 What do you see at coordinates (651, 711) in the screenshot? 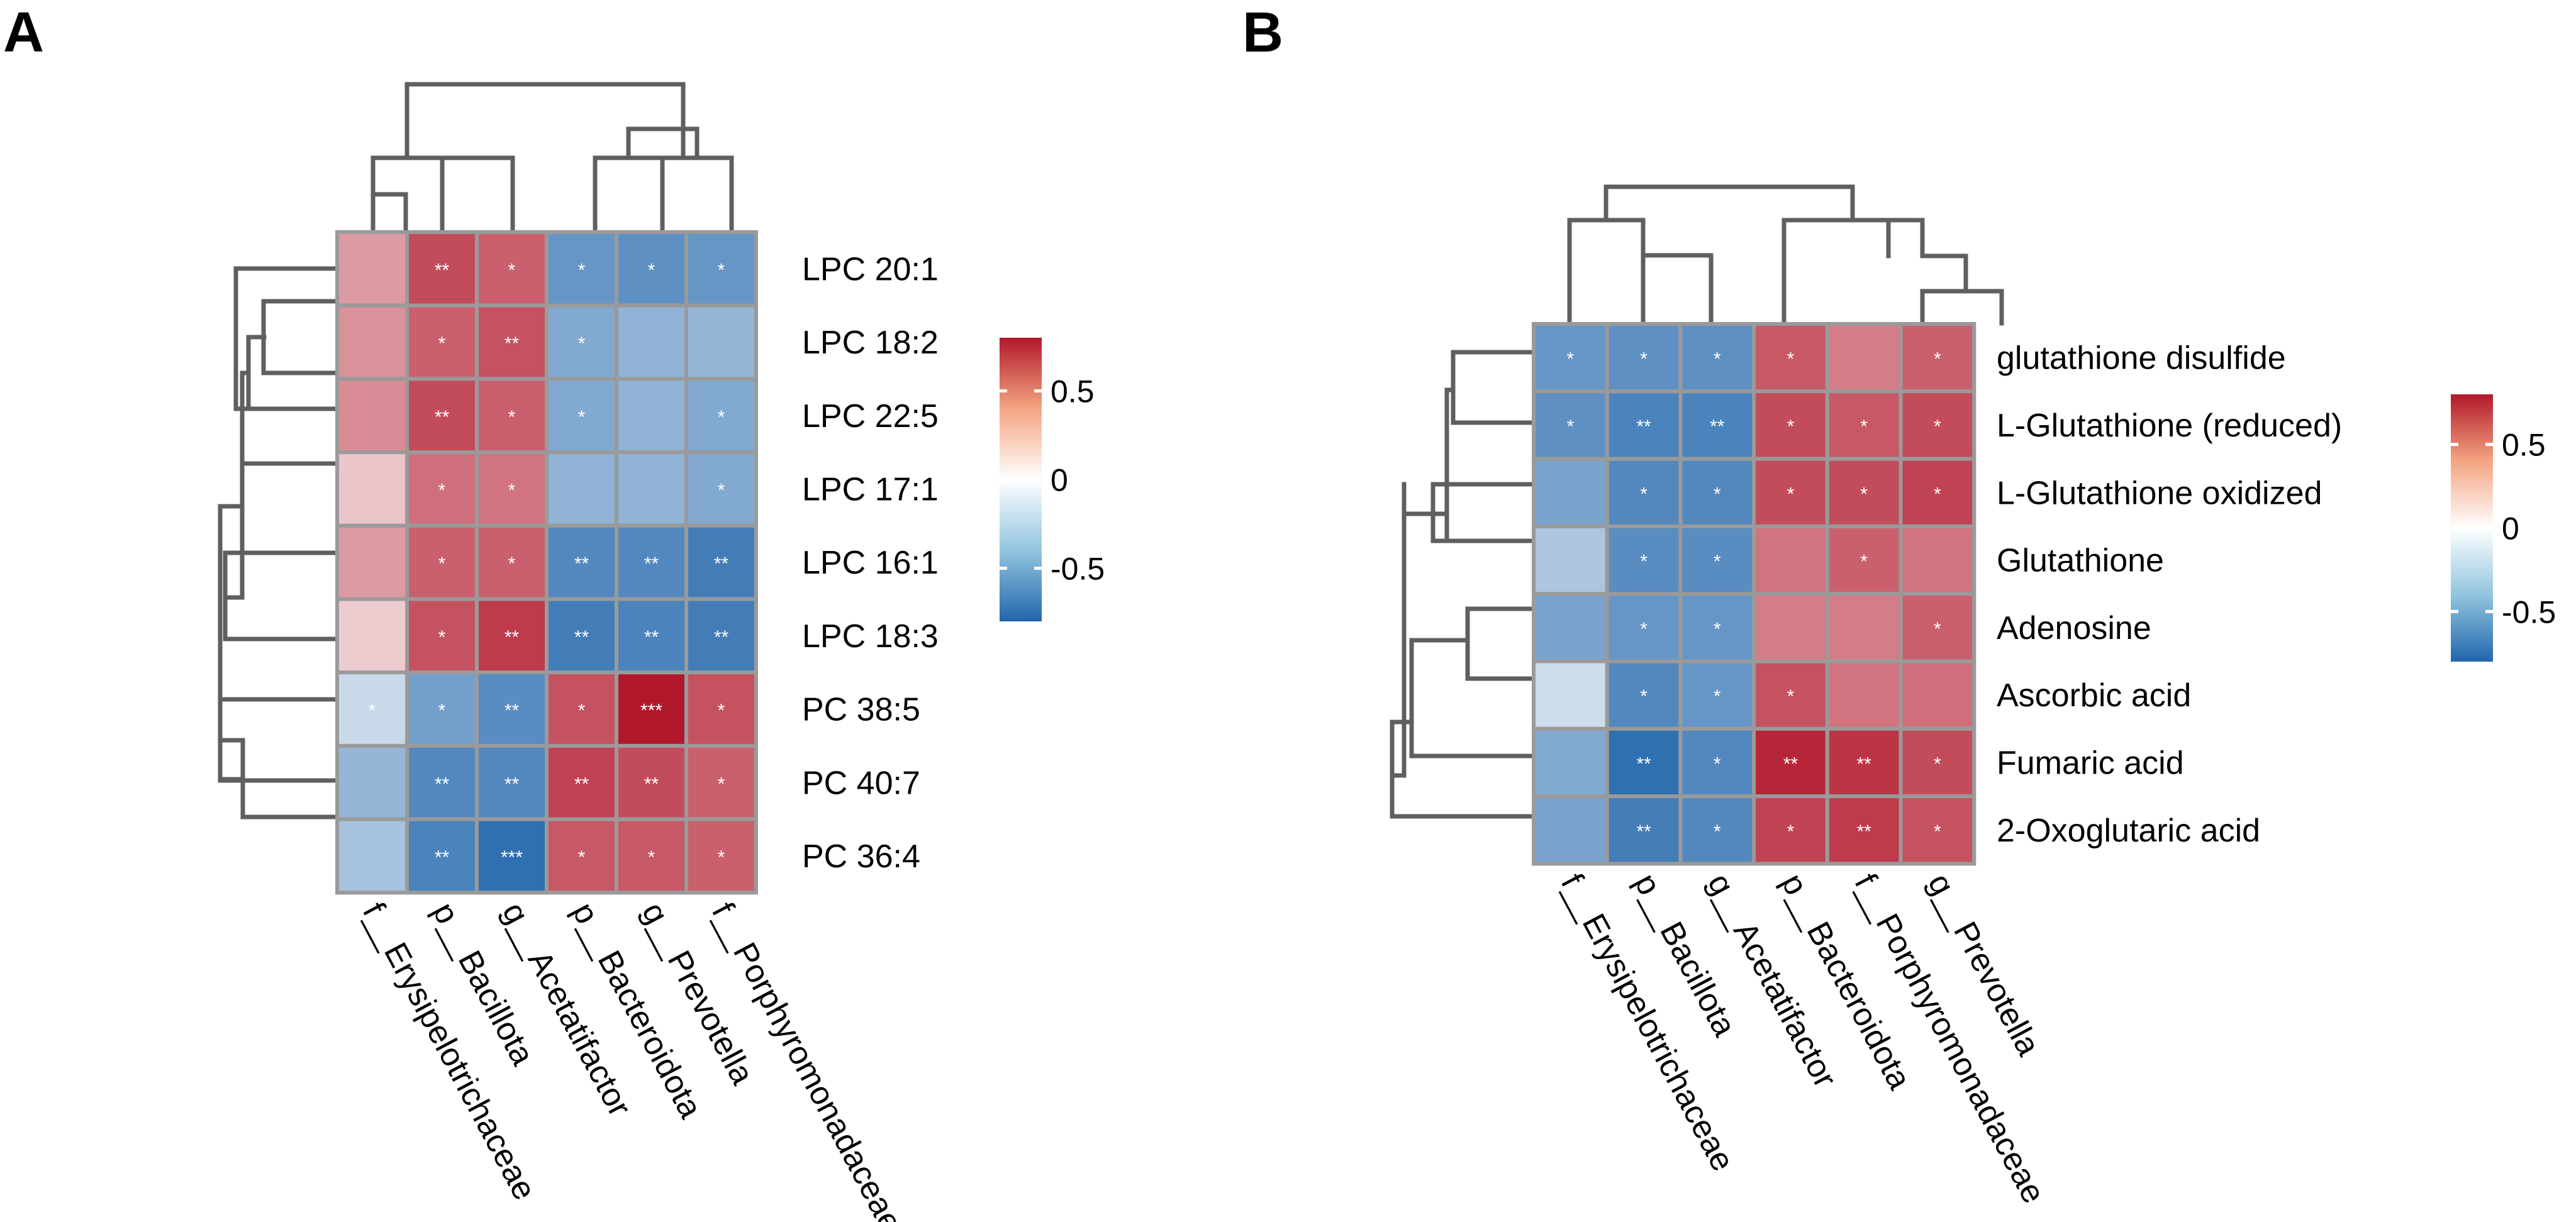
I see `significance-label: ***` at bounding box center [651, 711].